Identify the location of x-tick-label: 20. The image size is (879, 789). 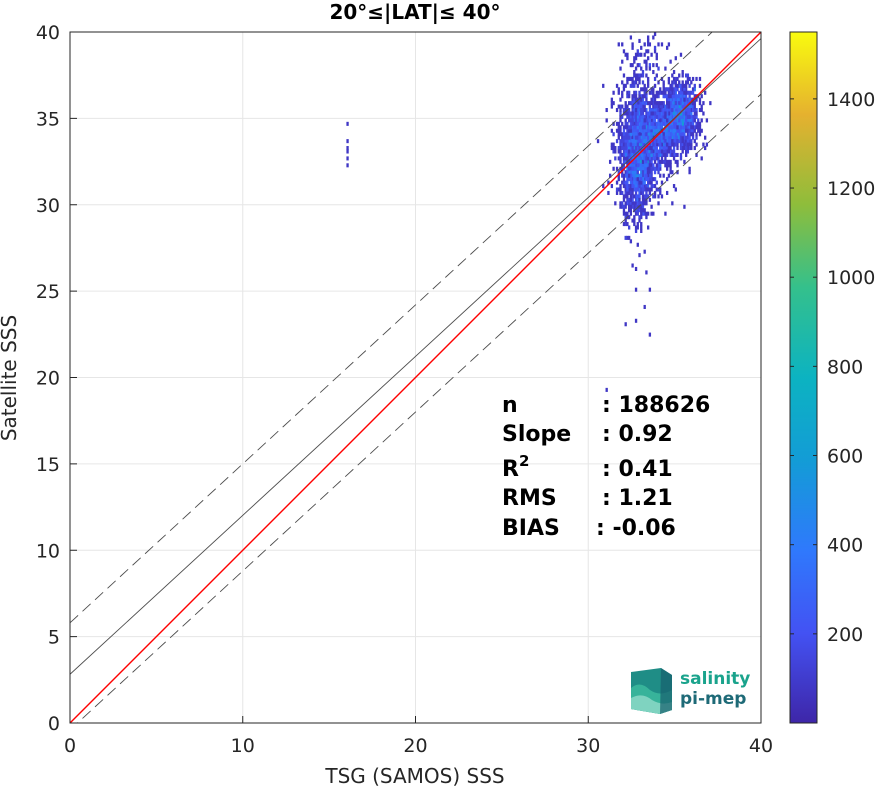
(415, 746).